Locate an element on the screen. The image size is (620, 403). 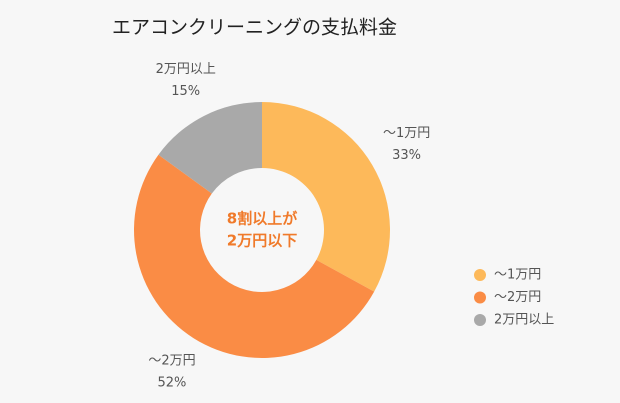
legend-label: ～1万円 is located at coordinates (517, 275).